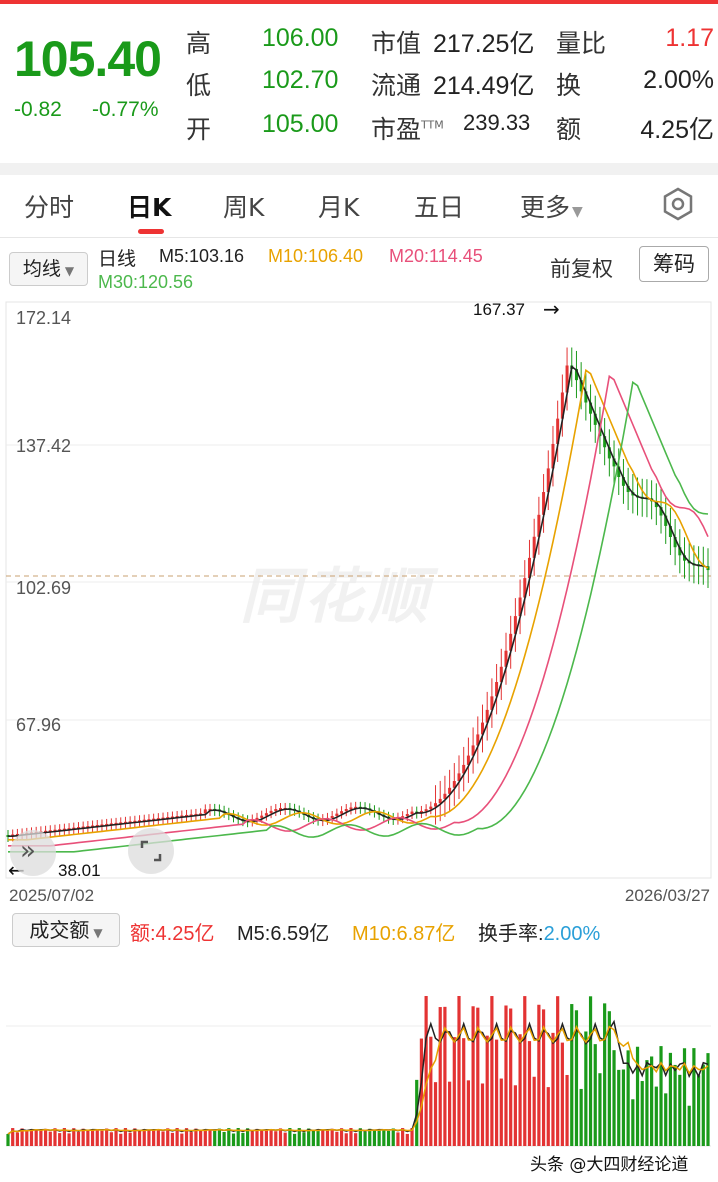 The height and width of the screenshot is (1182, 718). Describe the element at coordinates (396, 43) in the screenshot. I see `market-cap-label: 市值` at that location.